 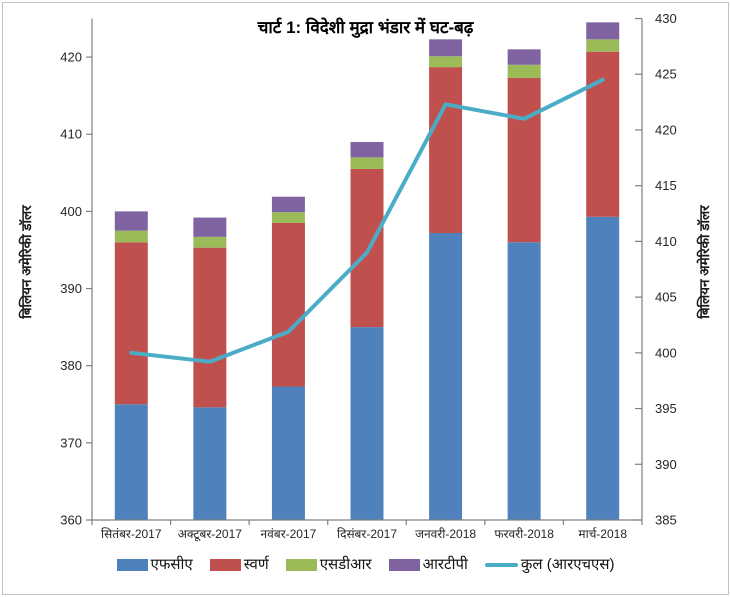 I want to click on legend-swatch-sdr, so click(x=301, y=565).